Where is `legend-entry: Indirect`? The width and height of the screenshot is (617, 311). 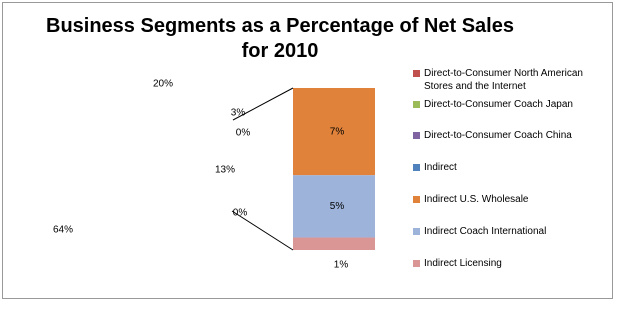 legend-entry: Indirect is located at coordinates (508, 167).